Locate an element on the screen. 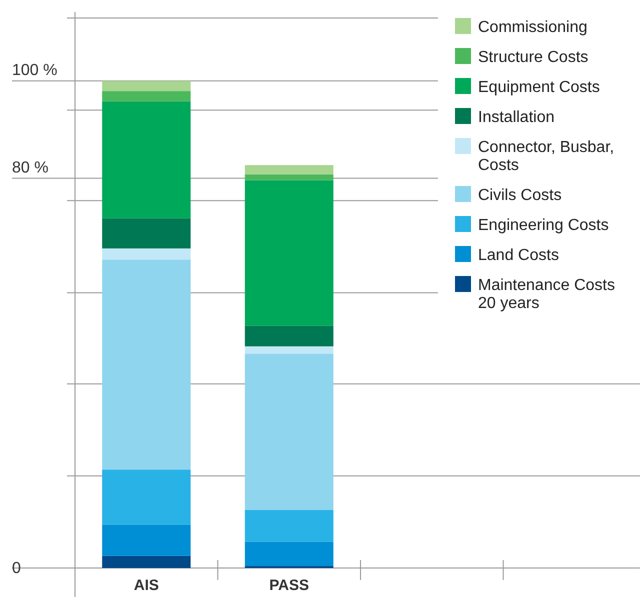 This screenshot has height=597, width=642. legend-label: Installation is located at coordinates (516, 117).